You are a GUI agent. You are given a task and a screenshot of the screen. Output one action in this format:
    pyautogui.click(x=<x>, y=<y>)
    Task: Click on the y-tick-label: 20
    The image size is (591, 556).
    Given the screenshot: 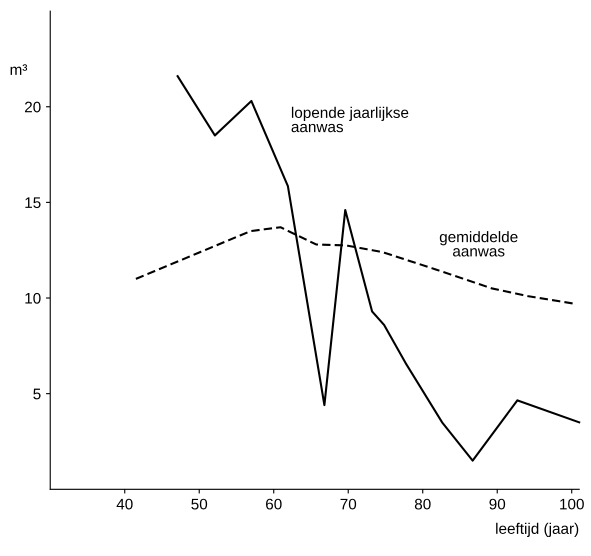 What is the action you would take?
    pyautogui.click(x=32, y=107)
    